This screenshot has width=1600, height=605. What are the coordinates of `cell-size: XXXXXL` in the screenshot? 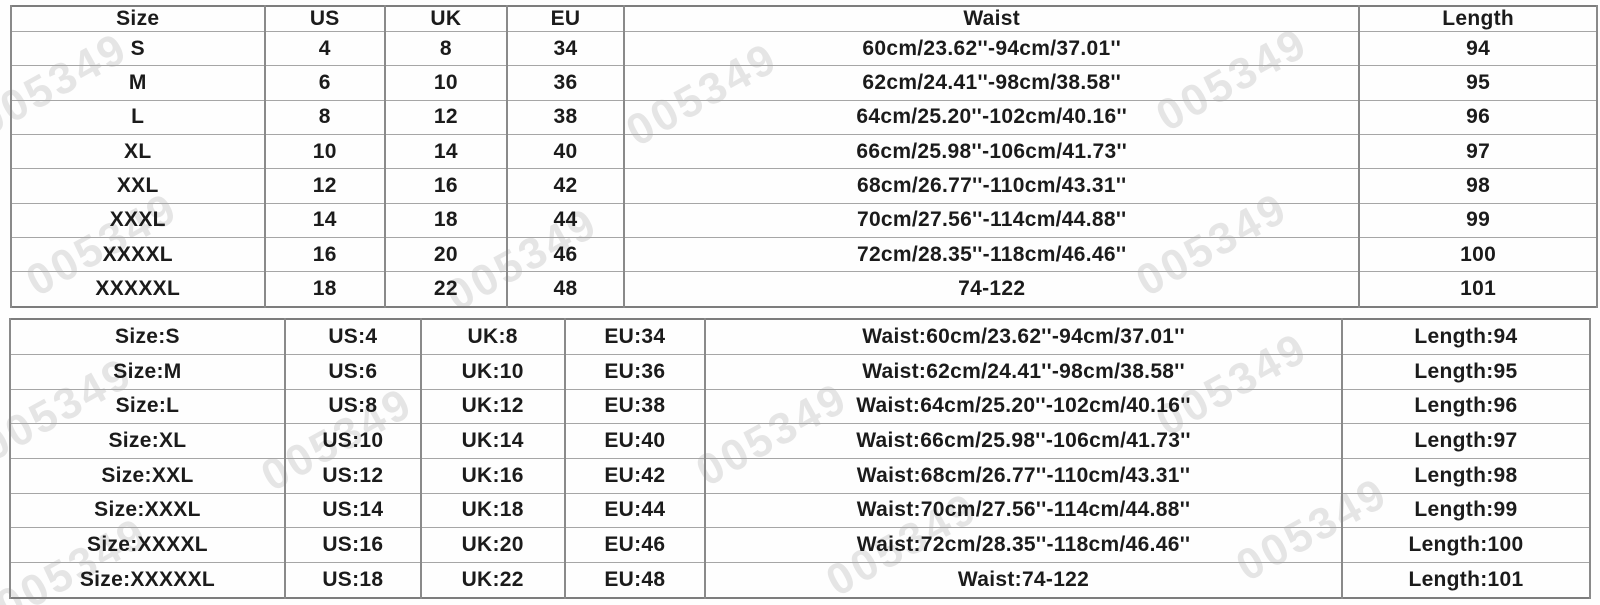 It's located at (138, 289).